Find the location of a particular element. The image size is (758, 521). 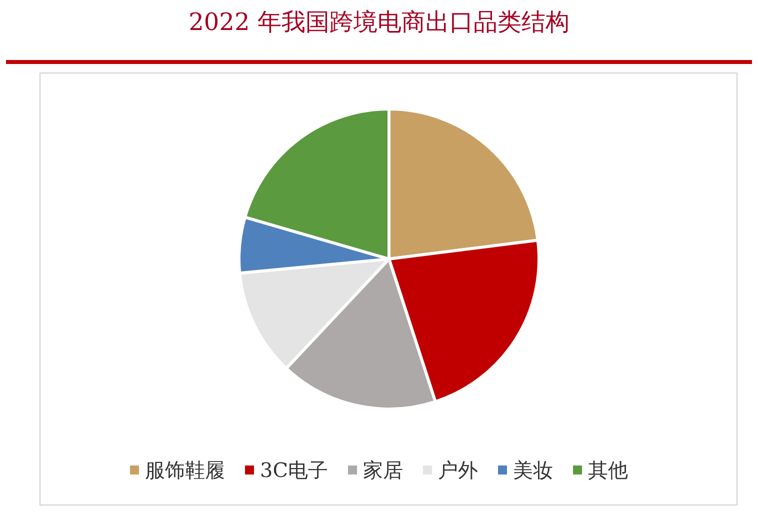

legend-label: 家居 is located at coordinates (383, 470).